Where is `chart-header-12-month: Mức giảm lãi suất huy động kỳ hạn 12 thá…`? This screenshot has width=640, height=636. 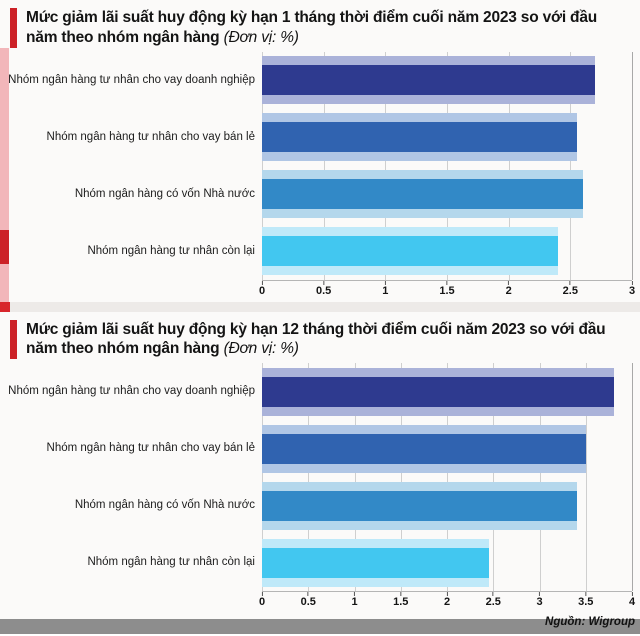
chart-header-12-month: Mức giảm lãi suất huy động kỳ hạn 12 thá… is located at coordinates (320, 336).